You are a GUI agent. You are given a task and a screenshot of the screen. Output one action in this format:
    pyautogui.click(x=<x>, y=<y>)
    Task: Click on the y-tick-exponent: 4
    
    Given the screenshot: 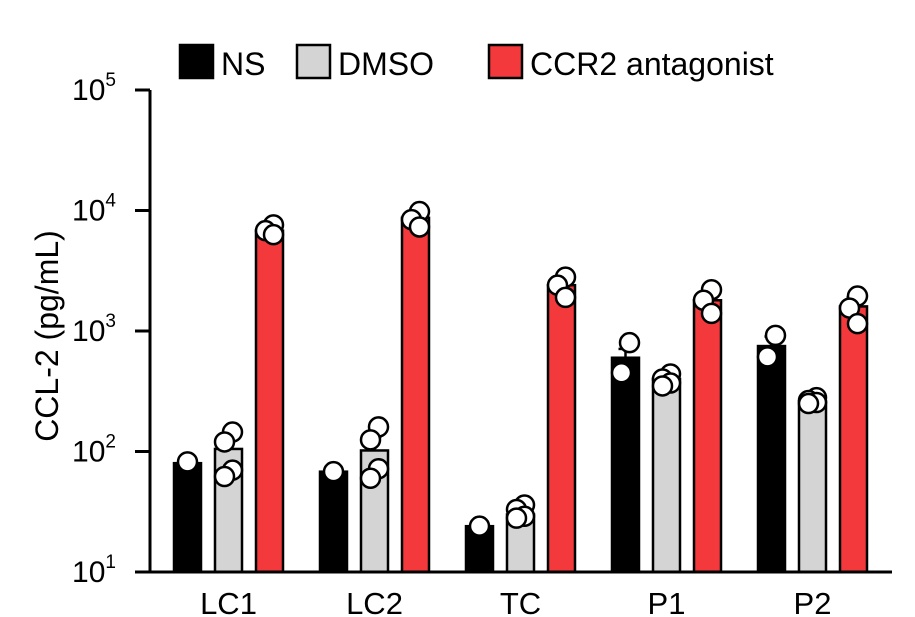 What is the action you would take?
    pyautogui.click(x=110, y=201)
    